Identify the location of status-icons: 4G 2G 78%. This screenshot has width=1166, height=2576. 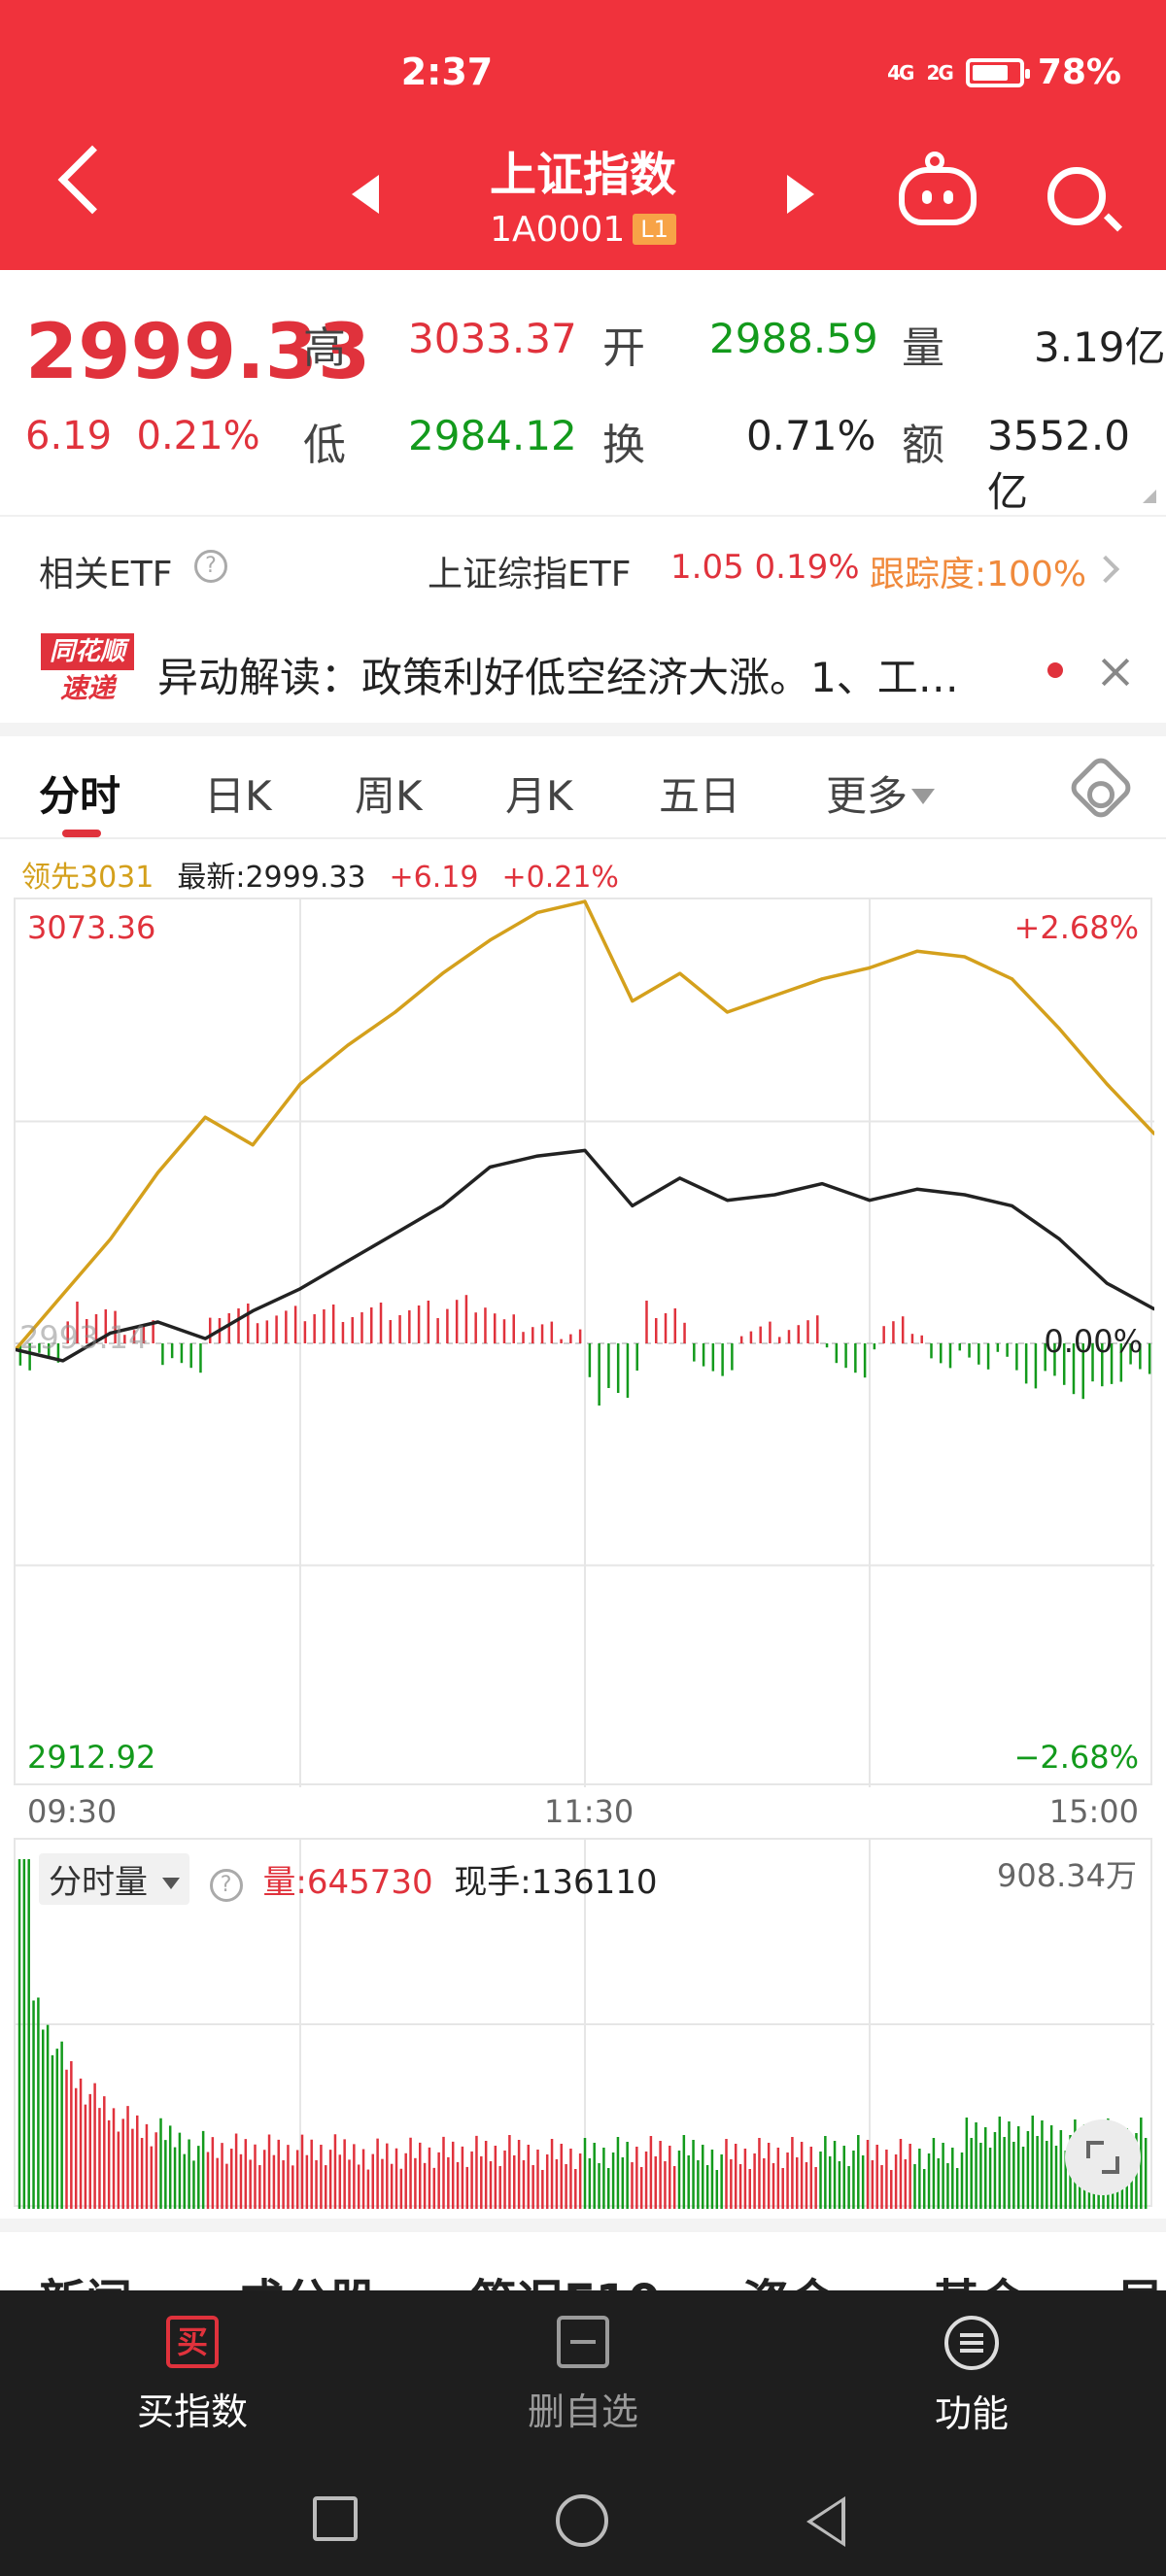
(1004, 72).